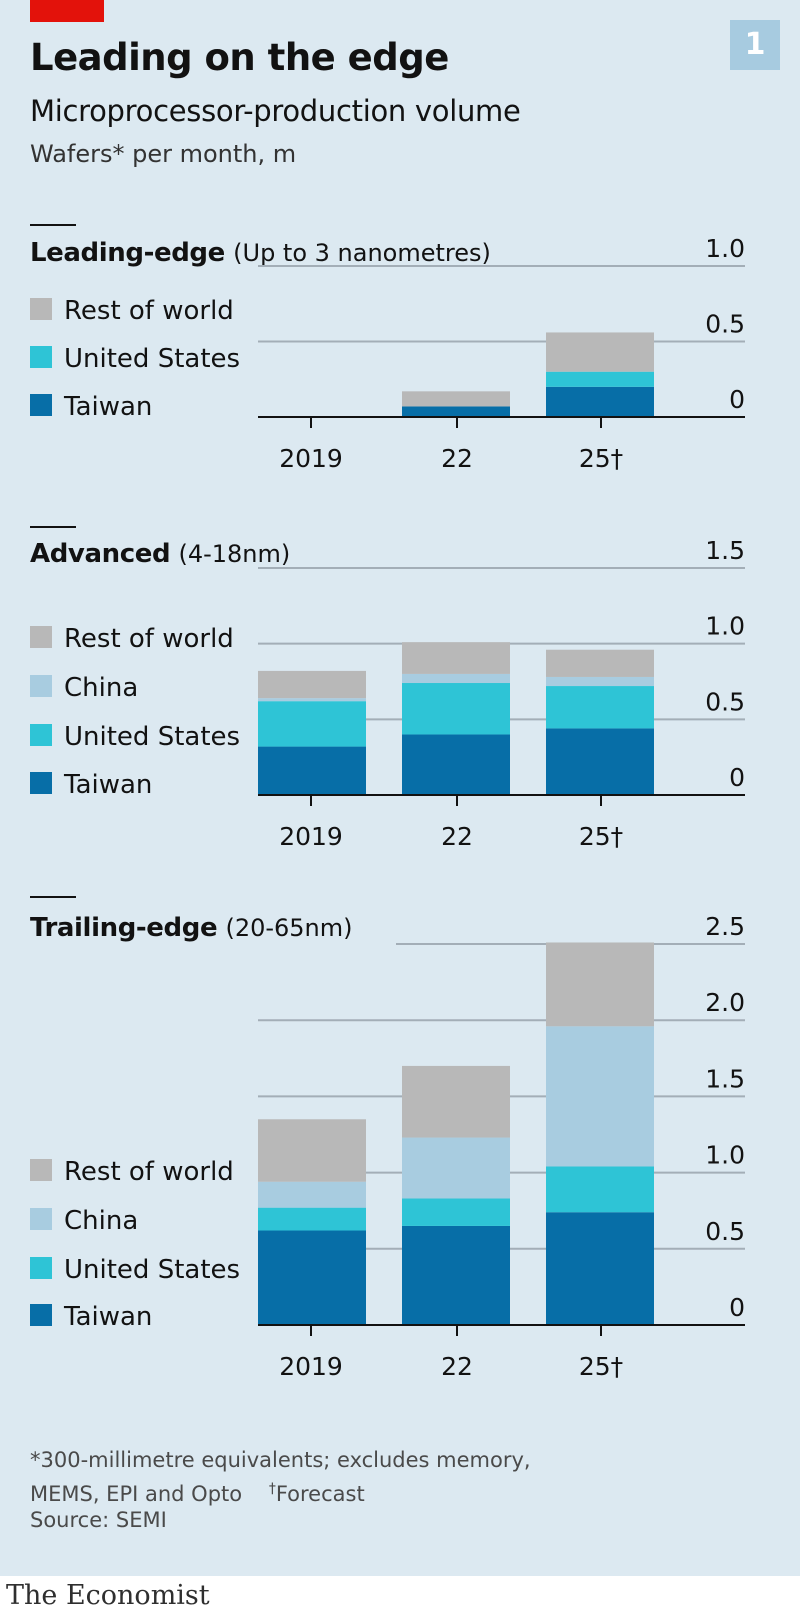 Image resolution: width=800 pixels, height=1621 pixels. What do you see at coordinates (163, 154) in the screenshot?
I see `unit-label: Wafers* per month, m` at bounding box center [163, 154].